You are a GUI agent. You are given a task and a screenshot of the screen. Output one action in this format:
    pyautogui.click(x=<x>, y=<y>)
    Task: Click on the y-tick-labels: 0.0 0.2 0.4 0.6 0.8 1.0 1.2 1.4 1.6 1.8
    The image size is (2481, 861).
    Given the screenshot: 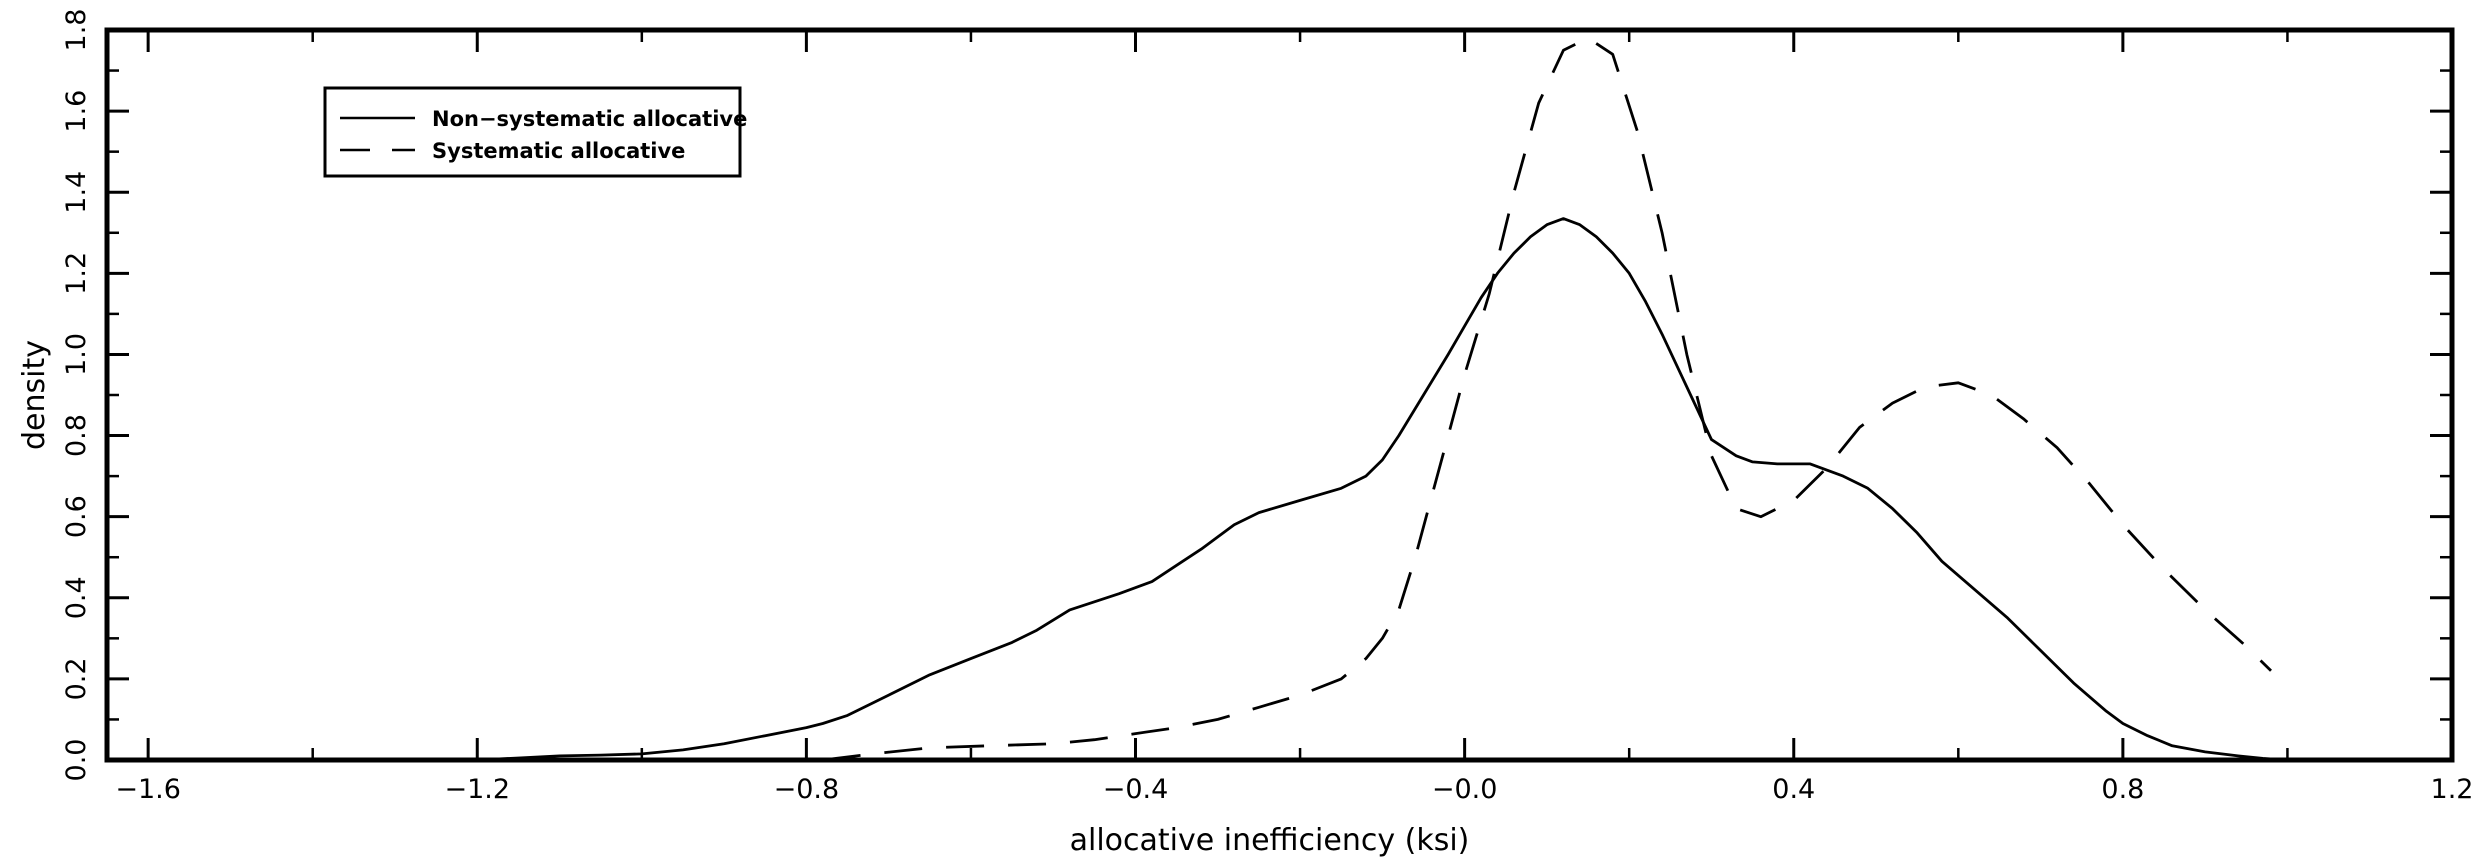 What is the action you would take?
    pyautogui.click(x=76, y=395)
    